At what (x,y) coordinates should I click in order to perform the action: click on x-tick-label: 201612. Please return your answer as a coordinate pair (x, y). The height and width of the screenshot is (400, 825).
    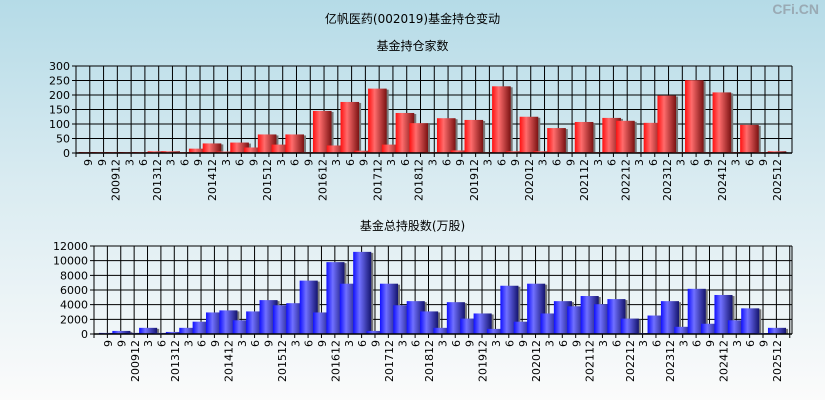
    Looking at the image, I should click on (322, 180).